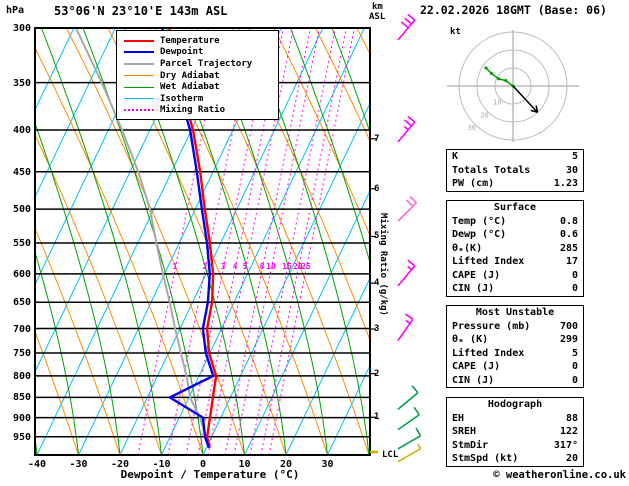  I want to click on x-axis-title: Dewpoint / Temperature (°C), so click(210, 474).